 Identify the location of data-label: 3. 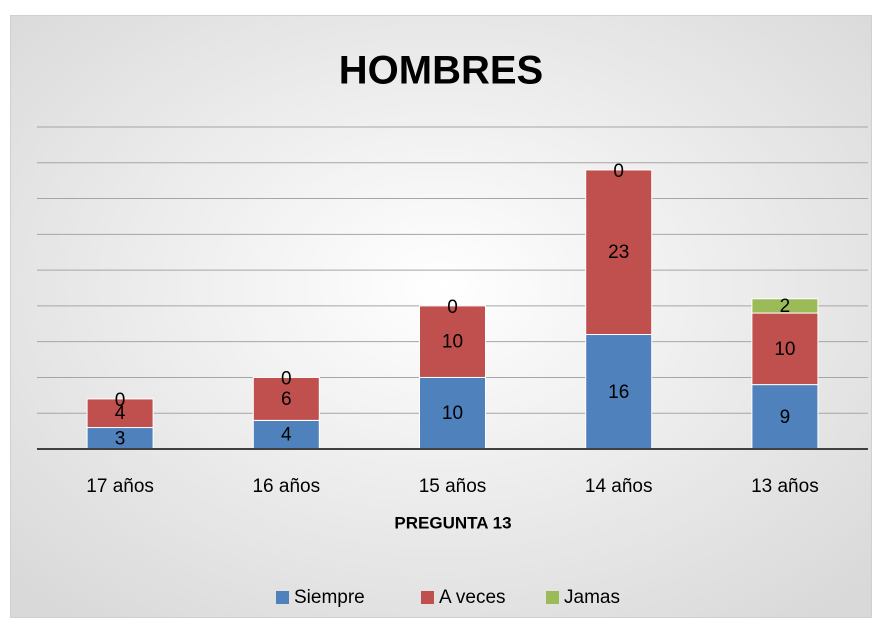
(120, 438).